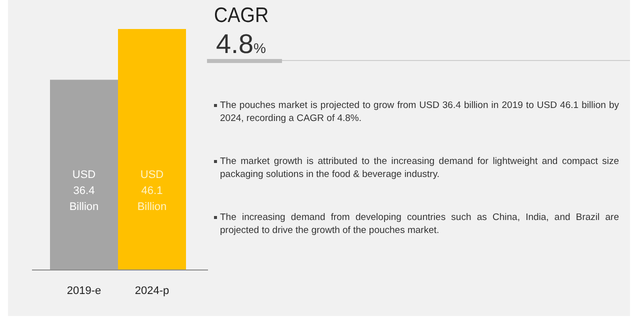  Describe the element at coordinates (419, 112) in the screenshot. I see `text: The pouches market is projected to grow from USD 36.4 billion in 2019 to USD 46.1 billion by 2024, recording a CAGR of 4.8%.` at that location.